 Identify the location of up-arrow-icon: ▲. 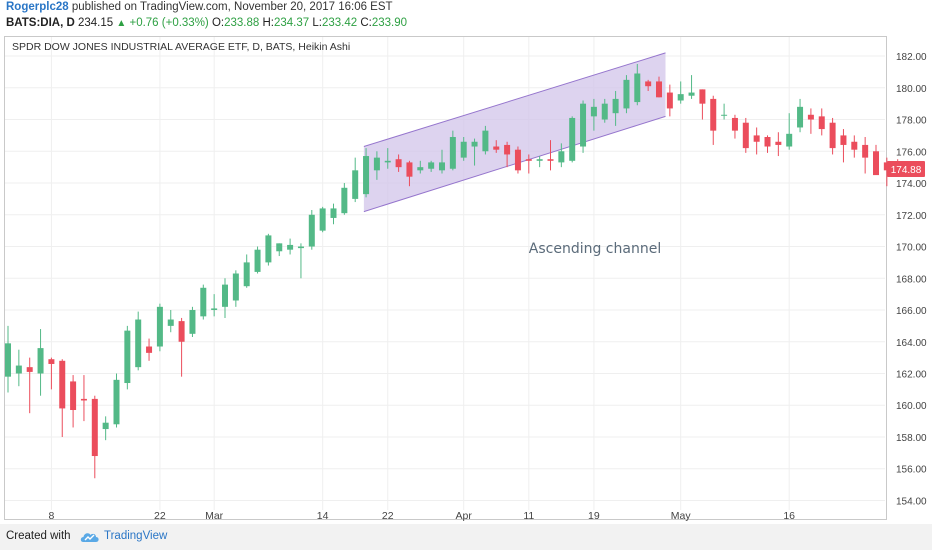
(121, 23).